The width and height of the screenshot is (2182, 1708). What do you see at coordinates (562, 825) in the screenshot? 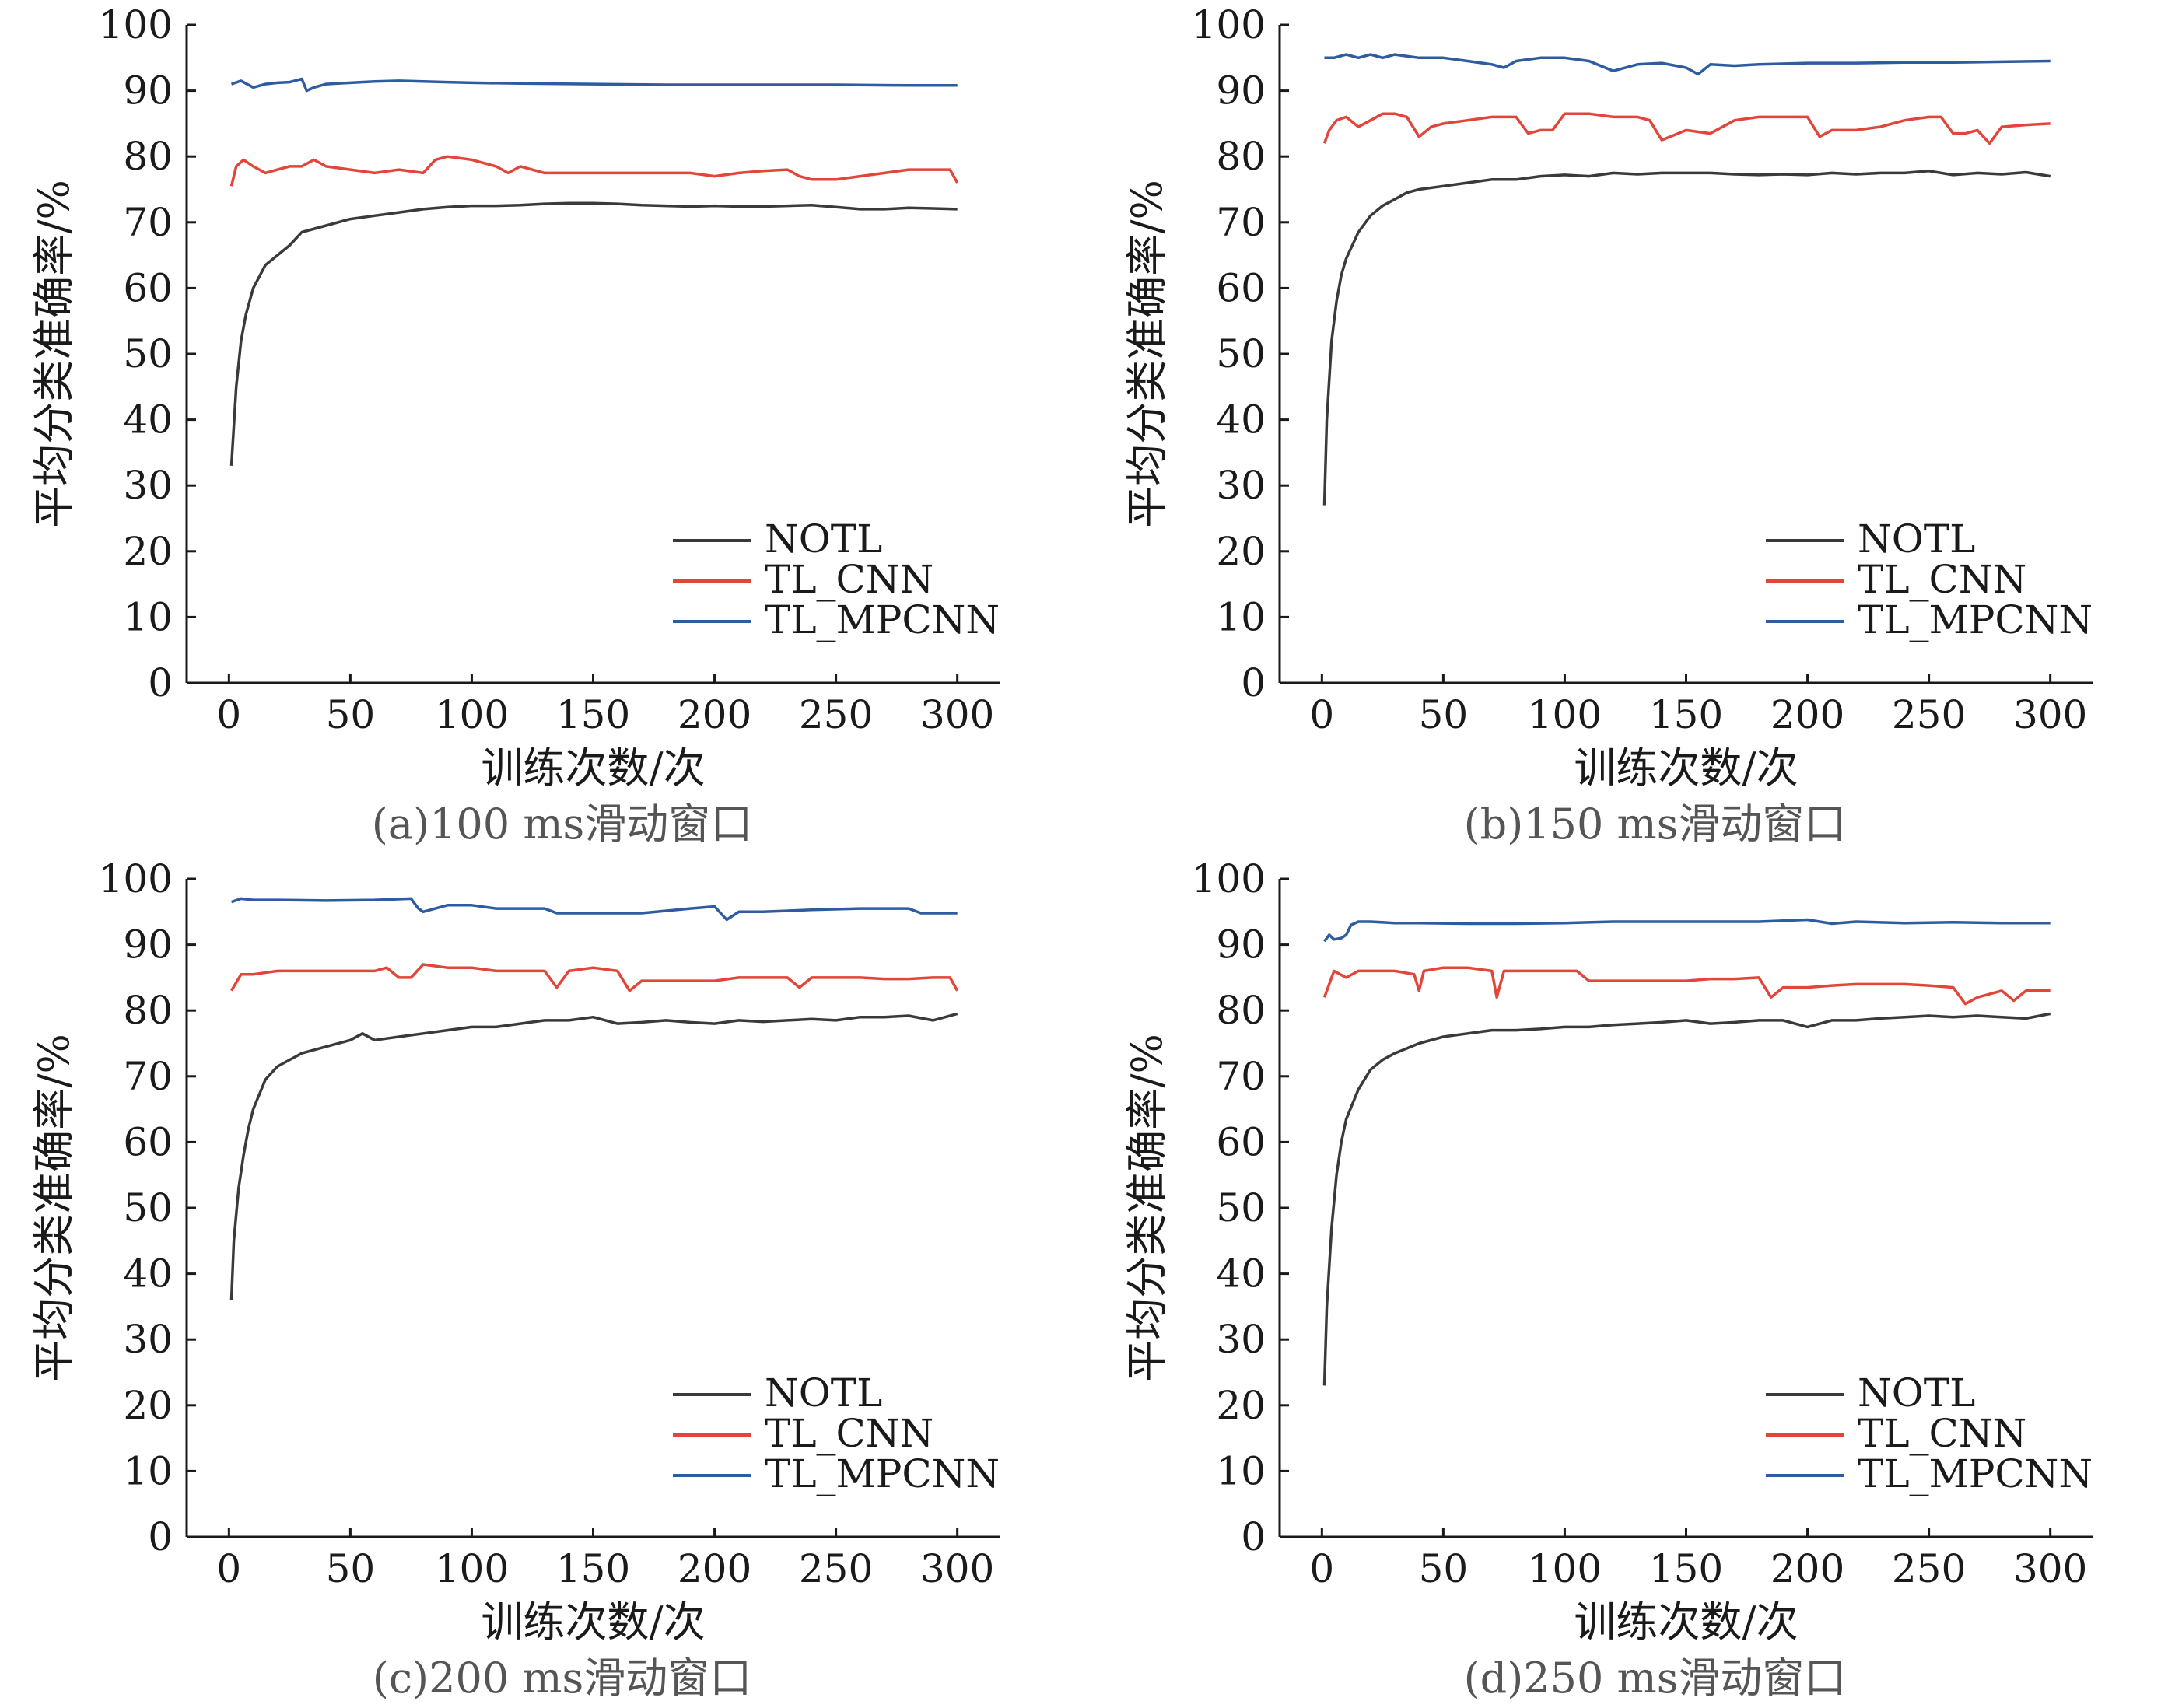
I see `panel-caption: (a)100 ms滑动窗口` at bounding box center [562, 825].